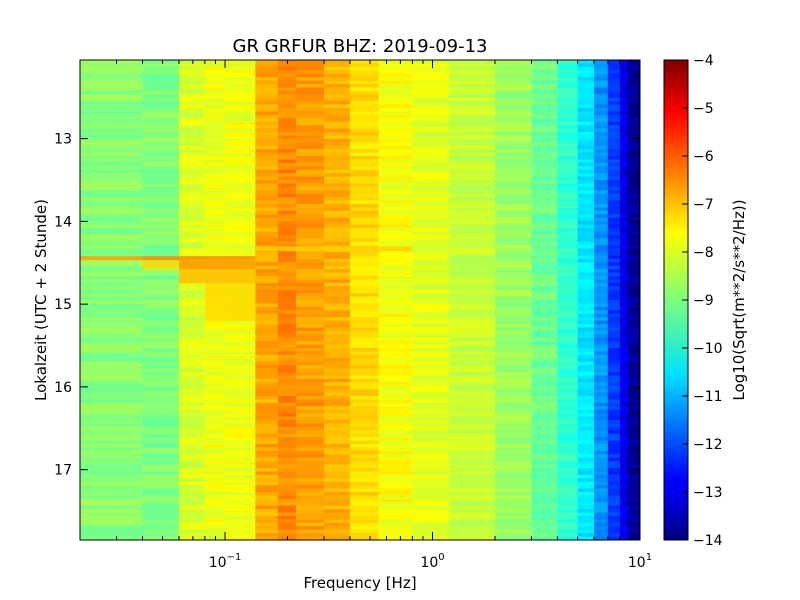 This screenshot has width=800, height=600. What do you see at coordinates (640, 561) in the screenshot?
I see `x-tick-label: 101` at bounding box center [640, 561].